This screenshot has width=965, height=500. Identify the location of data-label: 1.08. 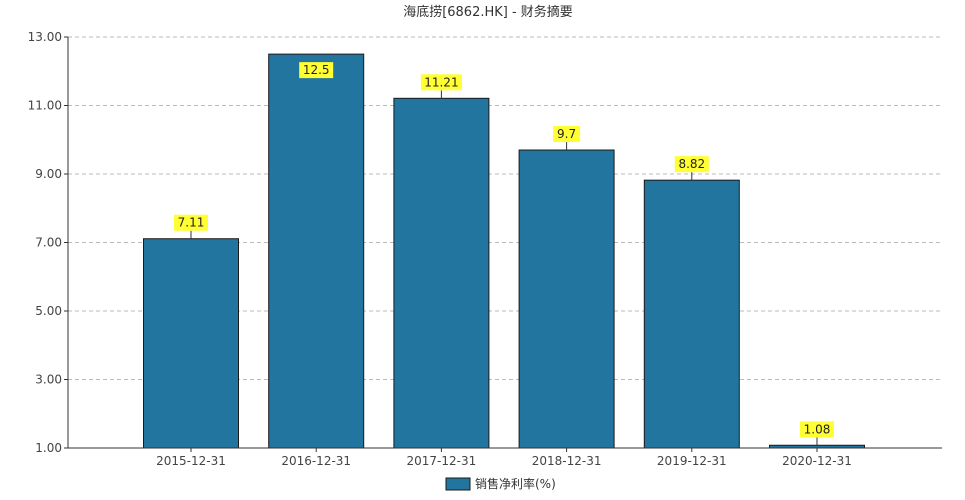
(817, 429).